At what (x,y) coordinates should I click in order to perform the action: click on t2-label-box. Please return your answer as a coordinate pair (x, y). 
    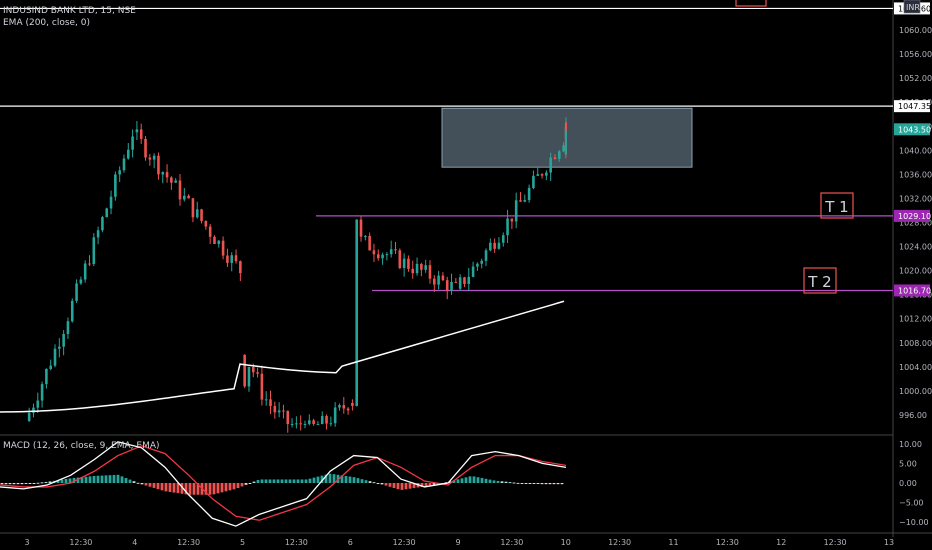
    Looking at the image, I should click on (820, 280).